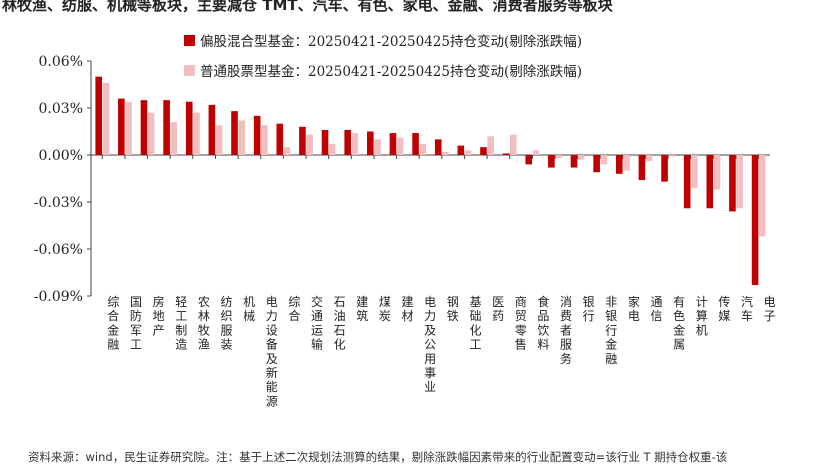  Describe the element at coordinates (498, 309) in the screenshot. I see `x-category-label: 医药` at that location.